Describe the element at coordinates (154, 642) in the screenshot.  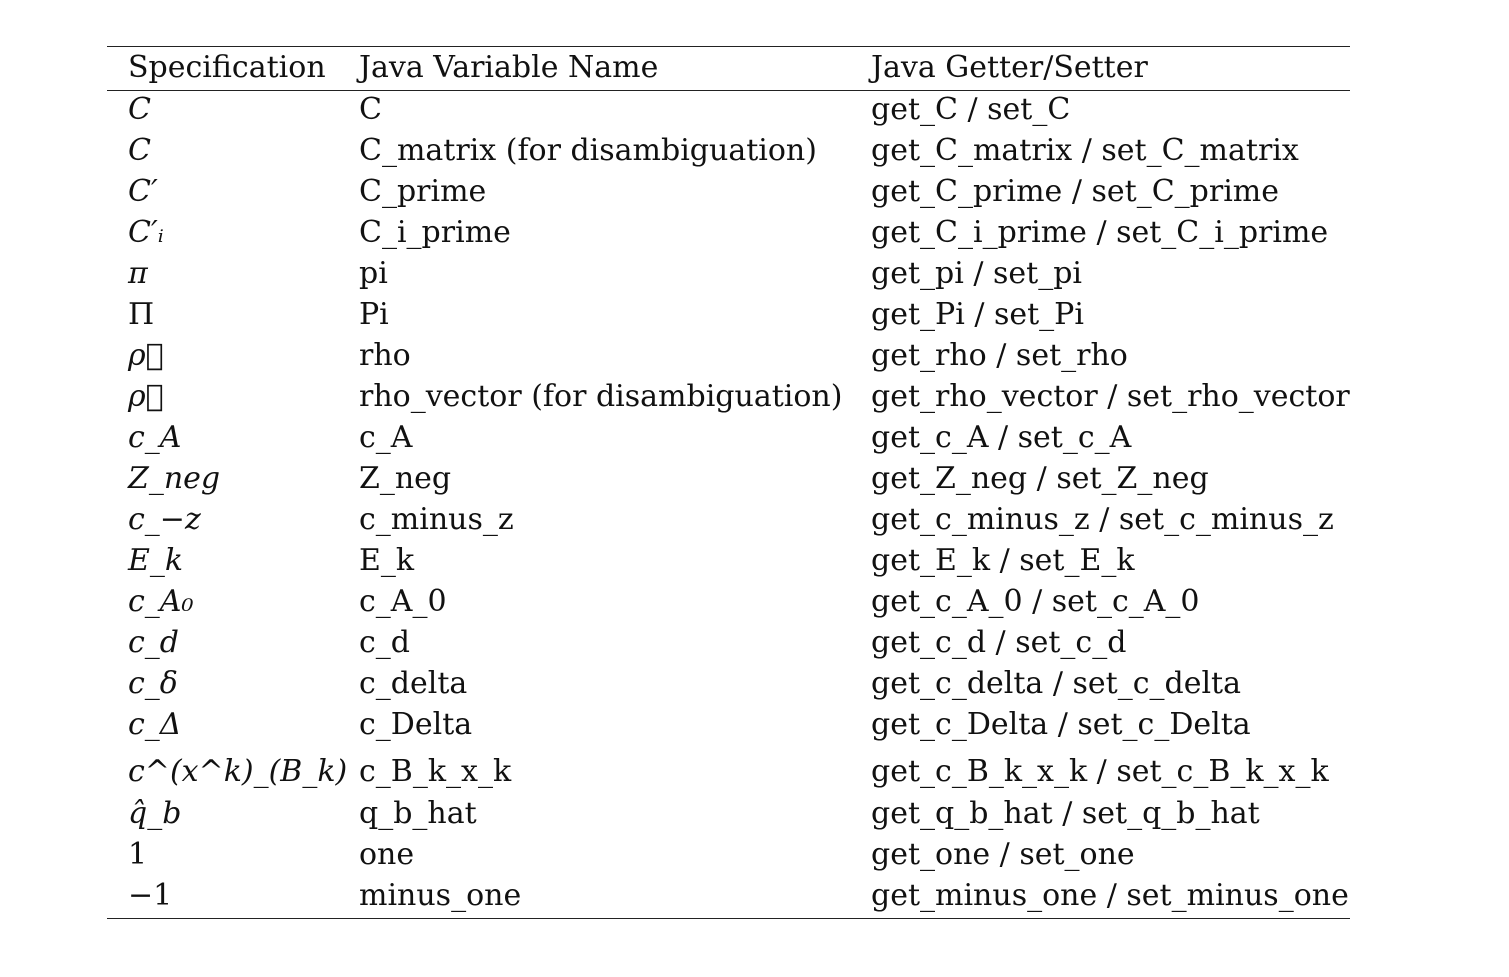
I see `spec-cell: c_d` at that location.